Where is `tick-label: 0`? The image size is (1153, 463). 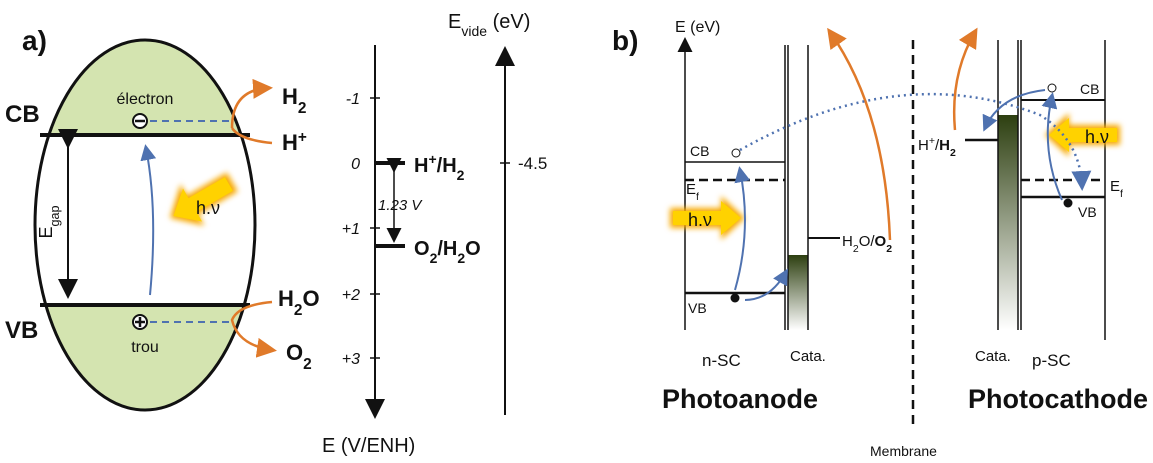
tick-label: 0 is located at coordinates (355, 164).